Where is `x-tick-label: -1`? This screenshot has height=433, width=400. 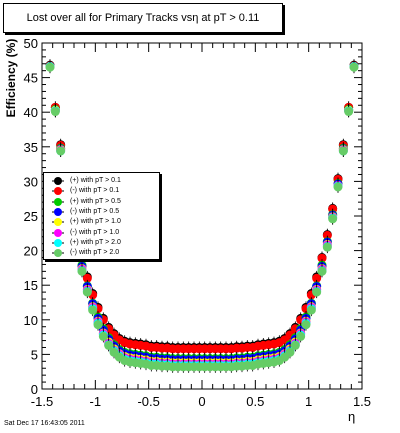
x-tick-label: -1 is located at coordinates (96, 401).